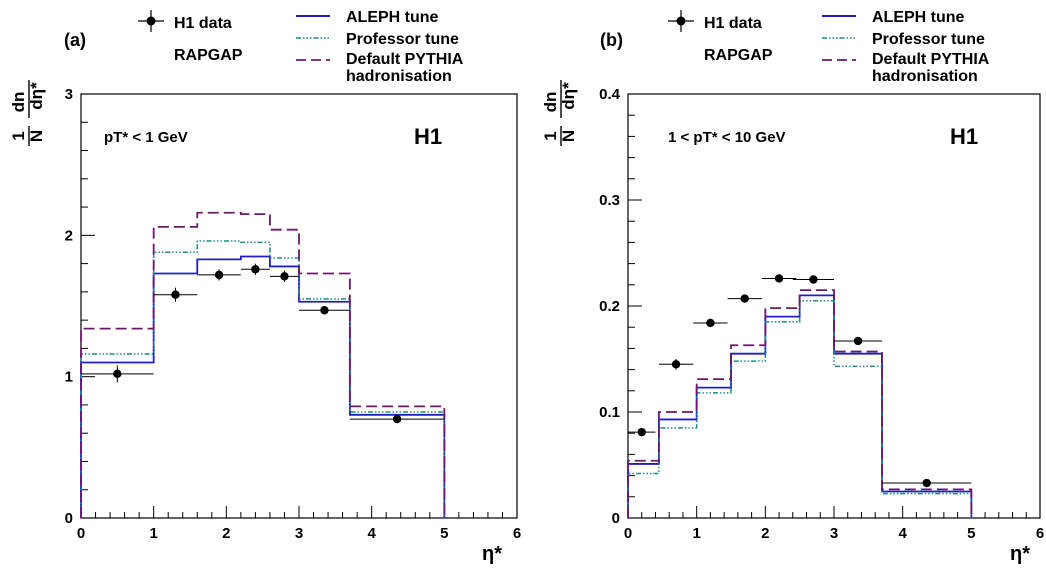 The image size is (1046, 572). Describe the element at coordinates (75, 40) in the screenshot. I see `panel-a-label: (a)` at that location.